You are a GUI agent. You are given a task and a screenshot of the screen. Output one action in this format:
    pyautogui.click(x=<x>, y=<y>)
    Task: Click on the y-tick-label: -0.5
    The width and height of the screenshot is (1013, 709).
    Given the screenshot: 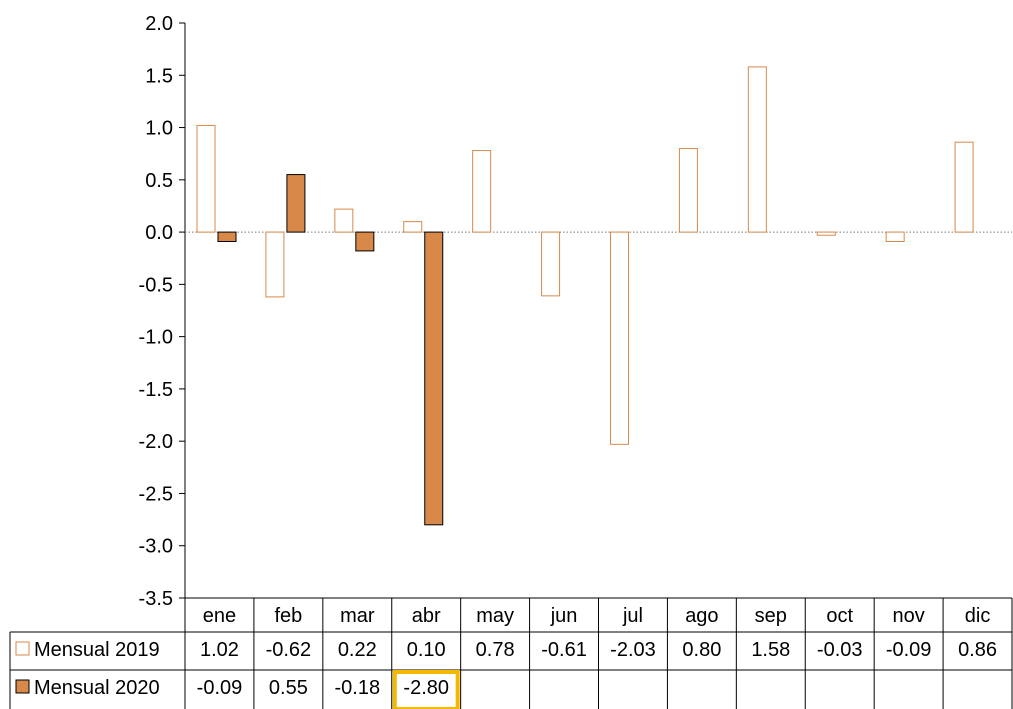 What is the action you would take?
    pyautogui.click(x=156, y=285)
    